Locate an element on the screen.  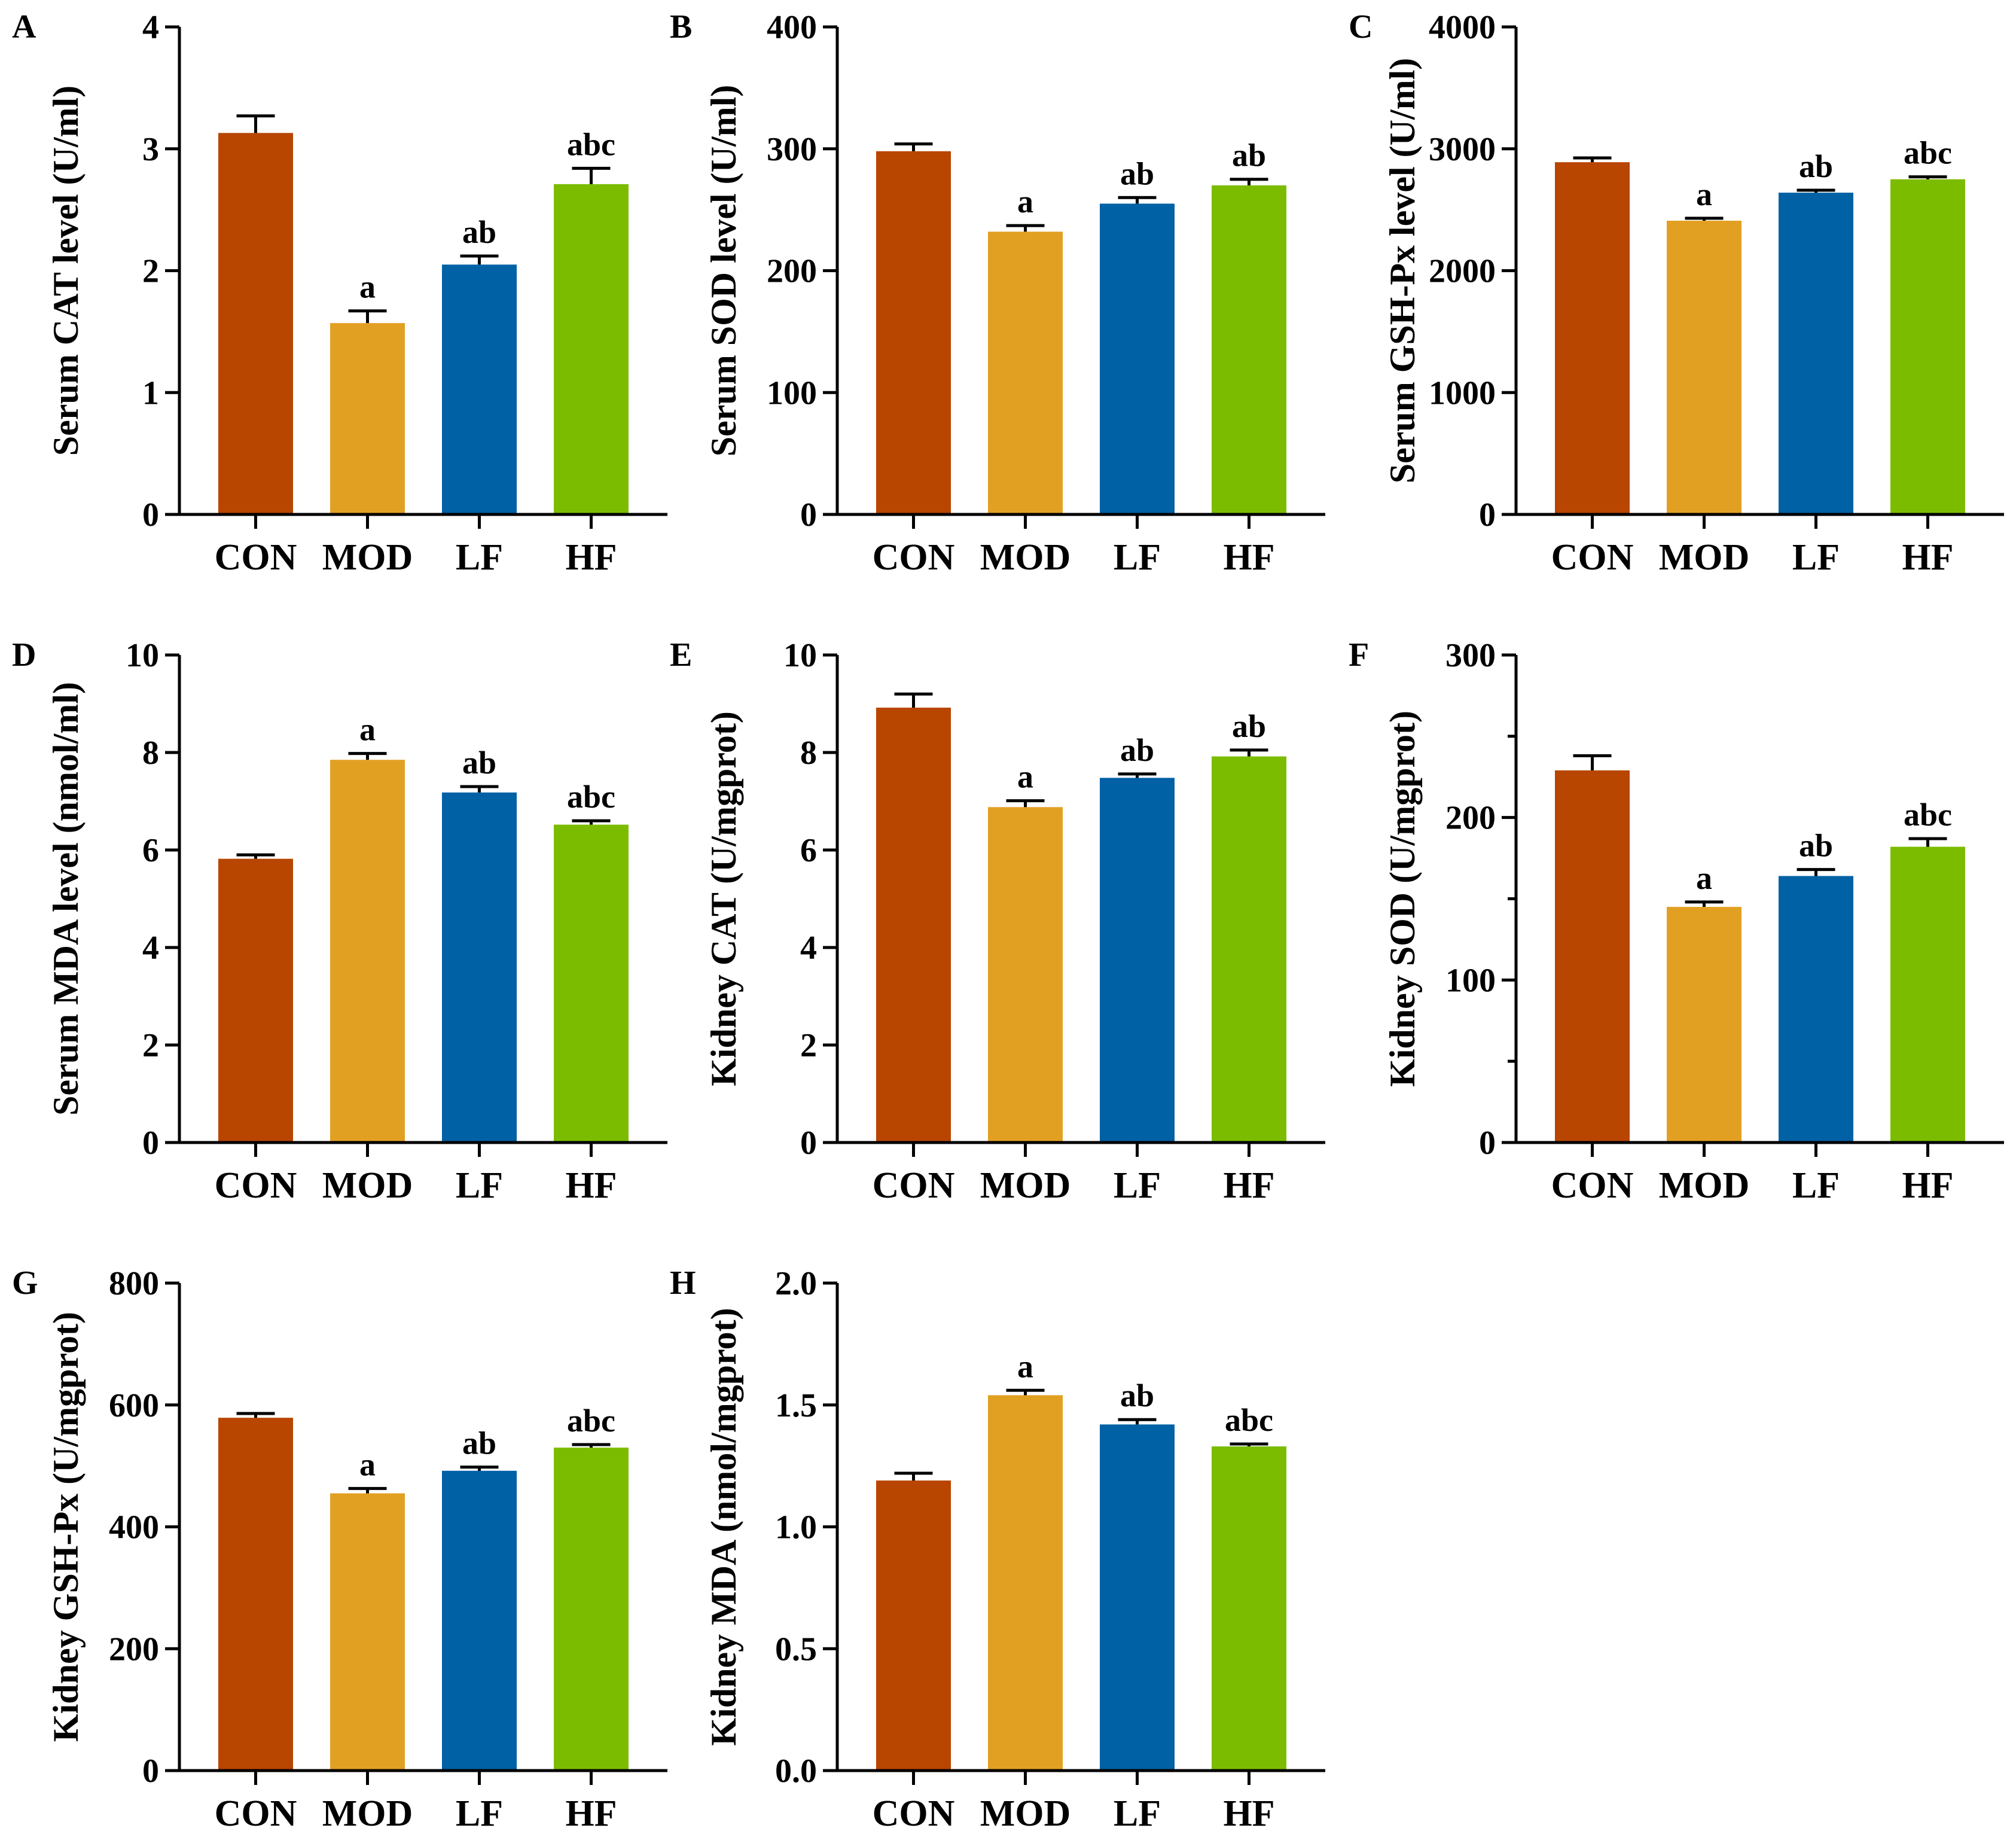
panel-b-ytick-label: 400 is located at coordinates (792, 28).